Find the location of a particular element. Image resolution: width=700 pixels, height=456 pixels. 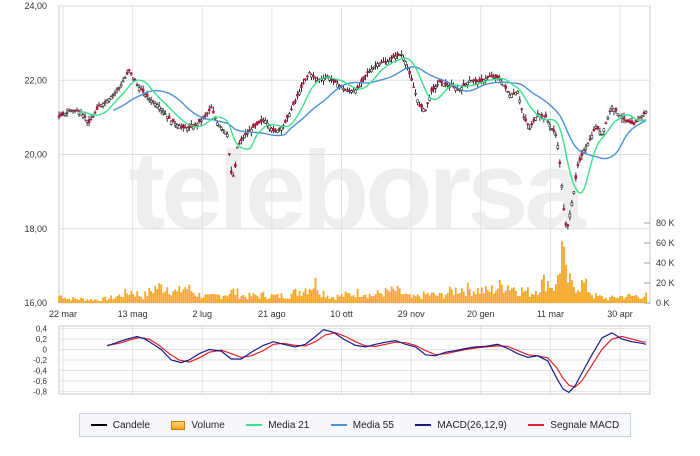

legend-item-media-21: Media 21 is located at coordinates (277, 425).